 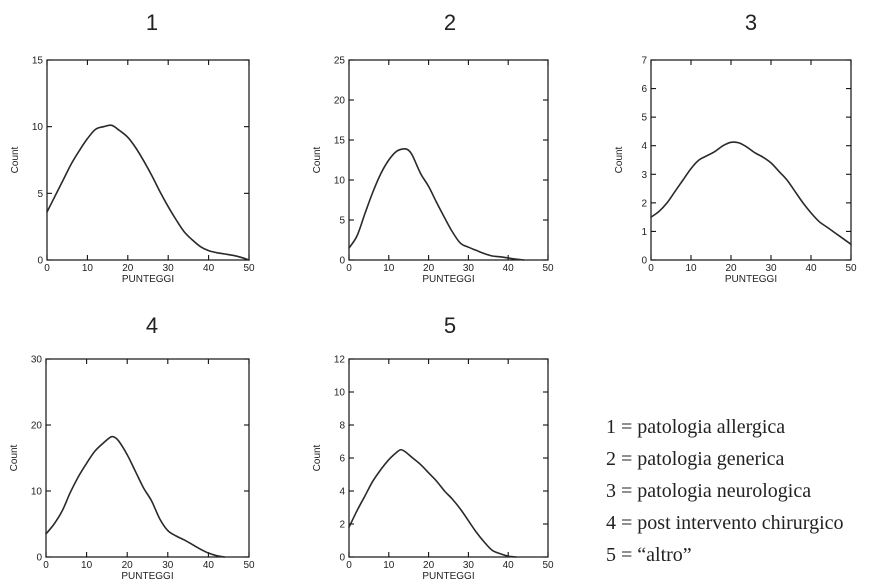 What do you see at coordinates (751, 22) in the screenshot?
I see `panel-title: 3` at bounding box center [751, 22].